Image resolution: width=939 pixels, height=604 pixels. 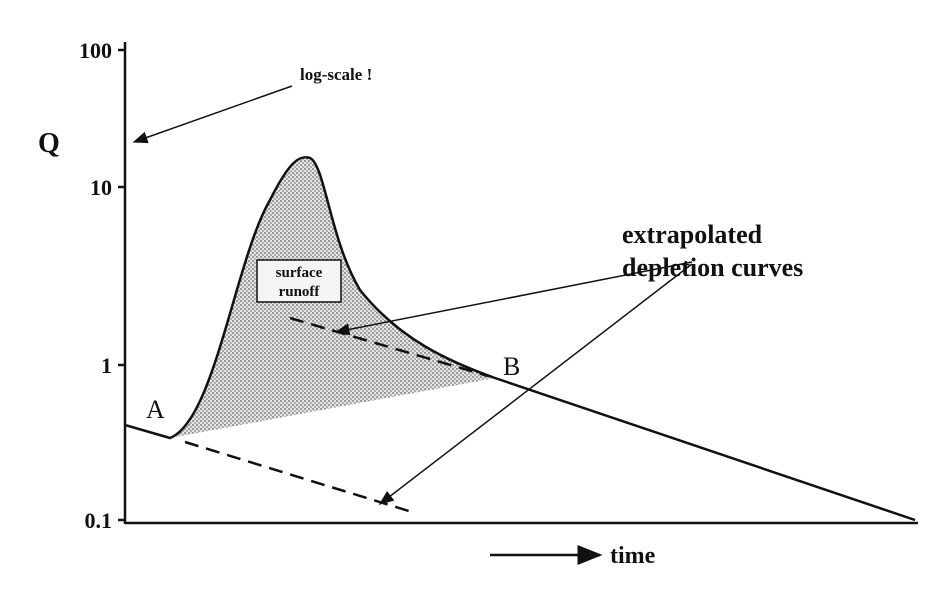 I want to click on y-tick-label: 100, so click(x=95, y=50).